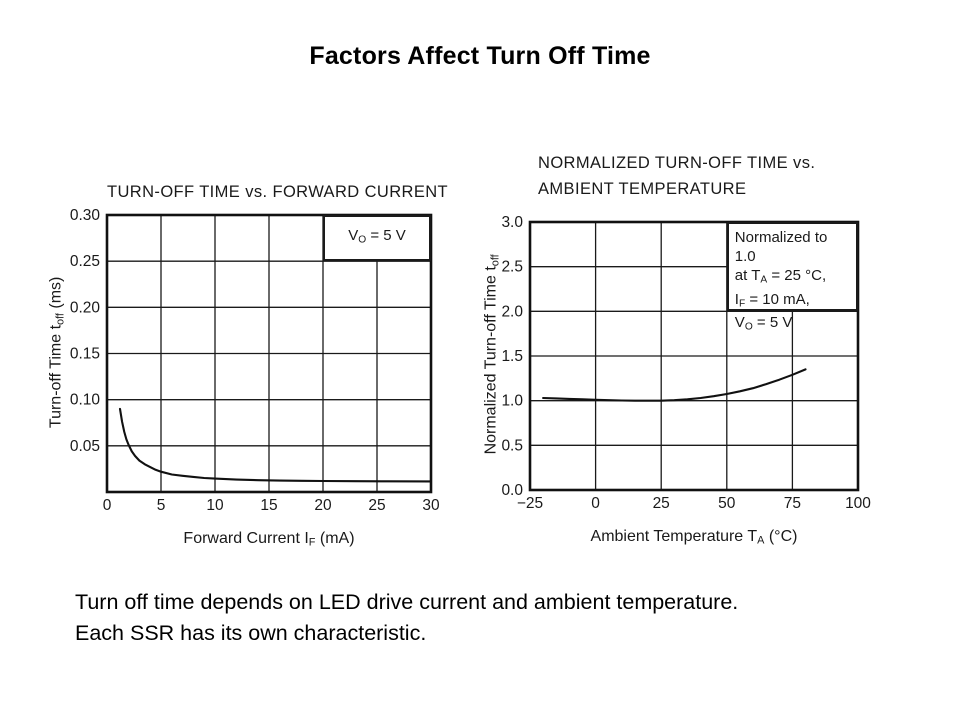 The height and width of the screenshot is (720, 960). Describe the element at coordinates (781, 247) in the screenshot. I see `annotation-line: Normalized to 1.0` at that location.